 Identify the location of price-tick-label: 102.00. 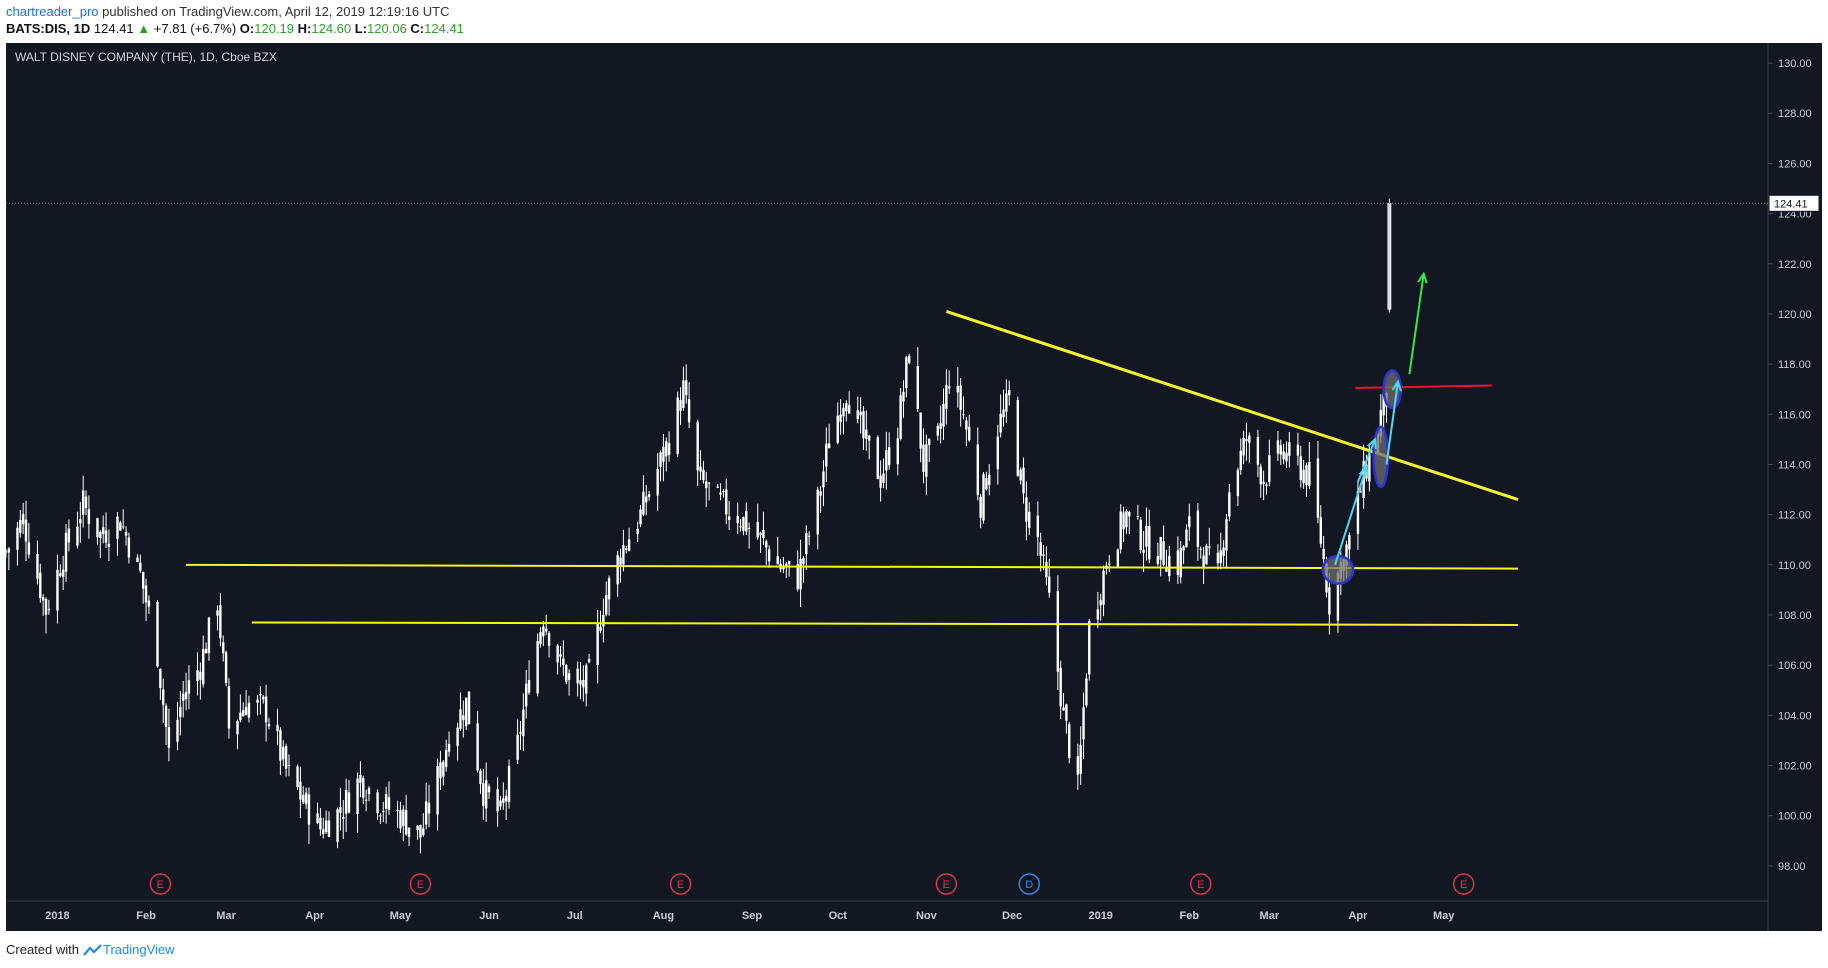
(1795, 767).